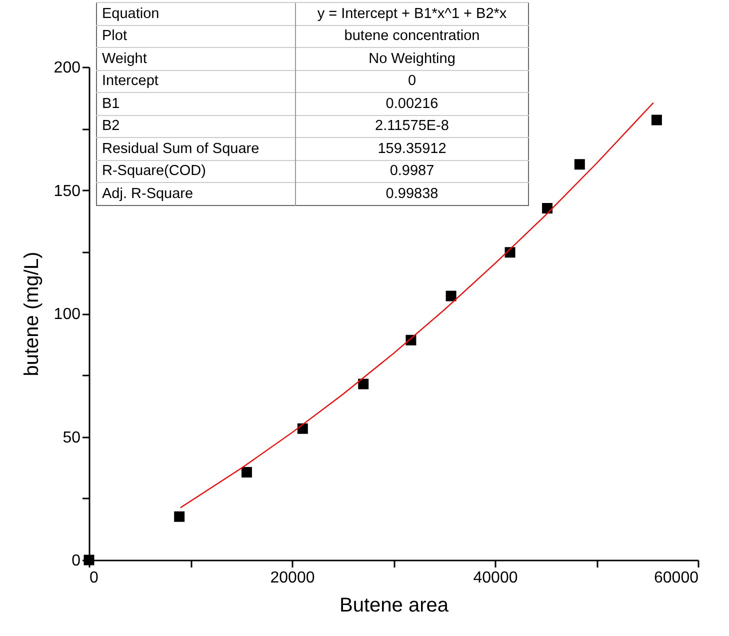 The height and width of the screenshot is (636, 729). I want to click on annotation: B2, so click(196, 126).